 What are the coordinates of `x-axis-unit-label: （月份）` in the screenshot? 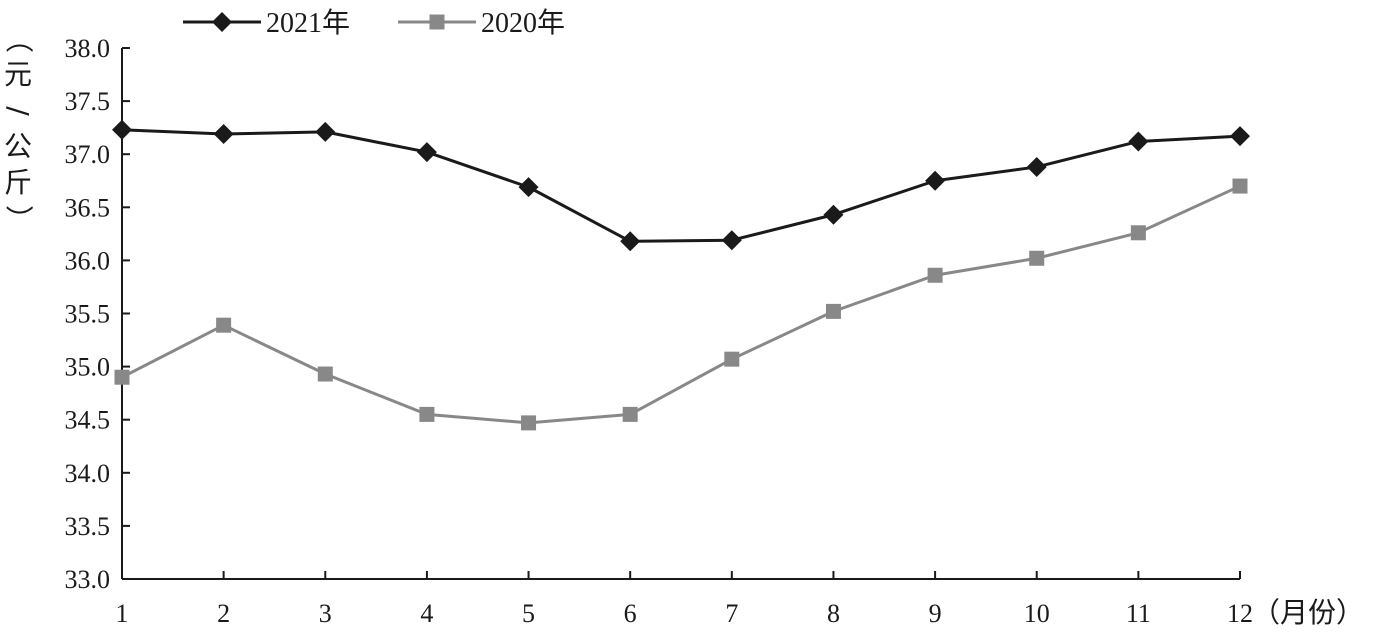 It's located at (1308, 612).